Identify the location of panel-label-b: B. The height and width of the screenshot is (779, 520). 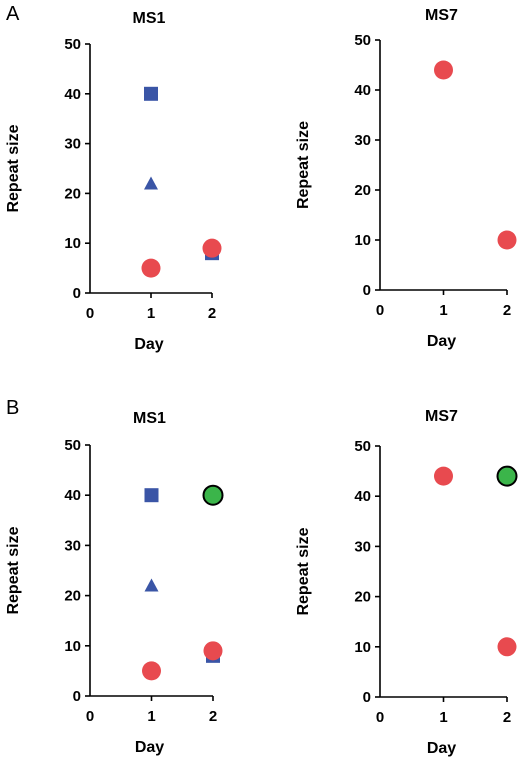
(12, 408).